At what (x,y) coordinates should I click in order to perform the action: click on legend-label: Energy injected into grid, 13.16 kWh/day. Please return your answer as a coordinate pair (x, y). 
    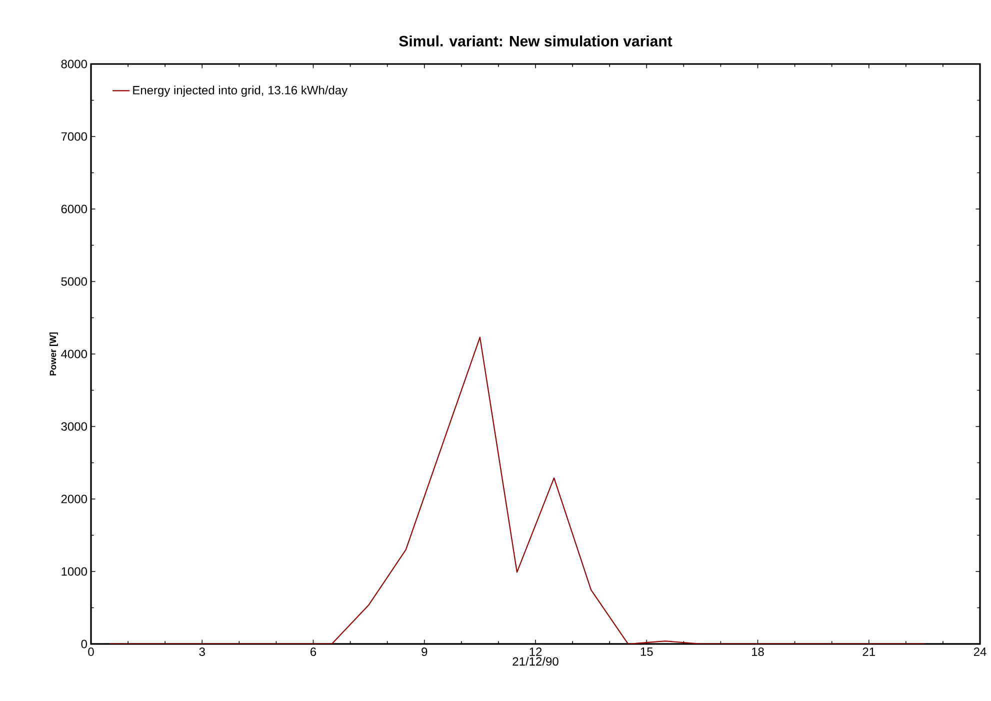
    Looking at the image, I should click on (240, 91).